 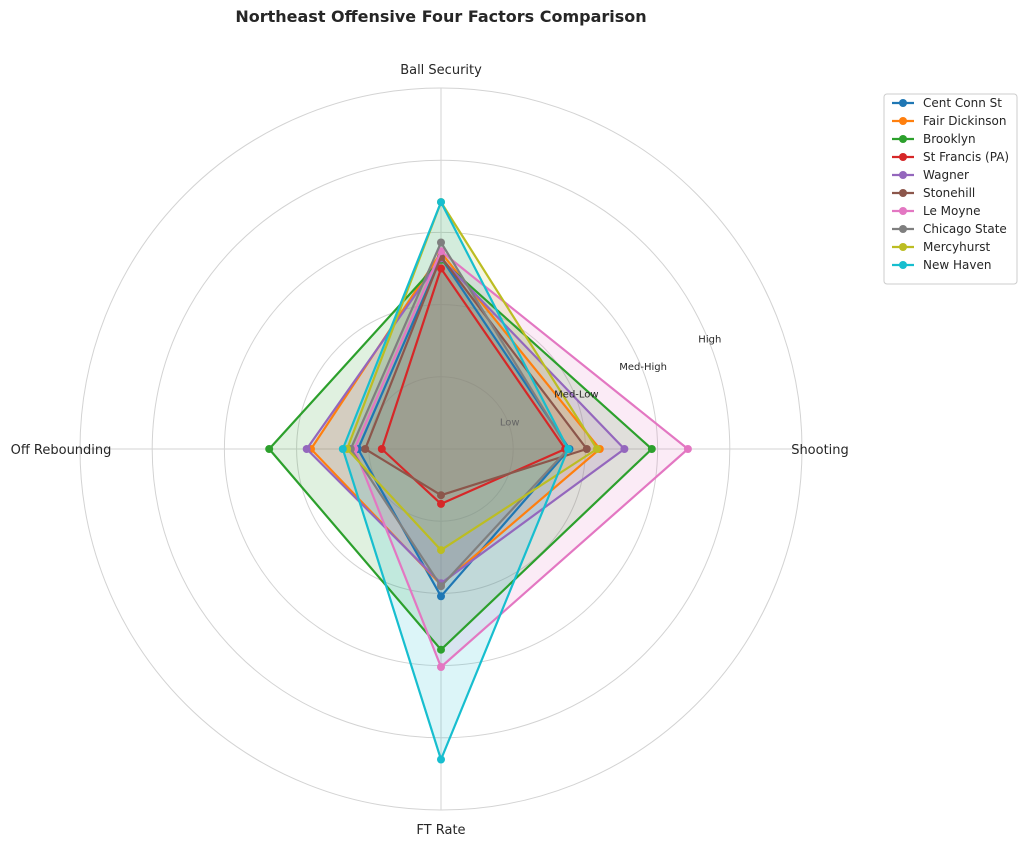 What do you see at coordinates (966, 157) in the screenshot?
I see `legend-label-4: St Francis (PA)` at bounding box center [966, 157].